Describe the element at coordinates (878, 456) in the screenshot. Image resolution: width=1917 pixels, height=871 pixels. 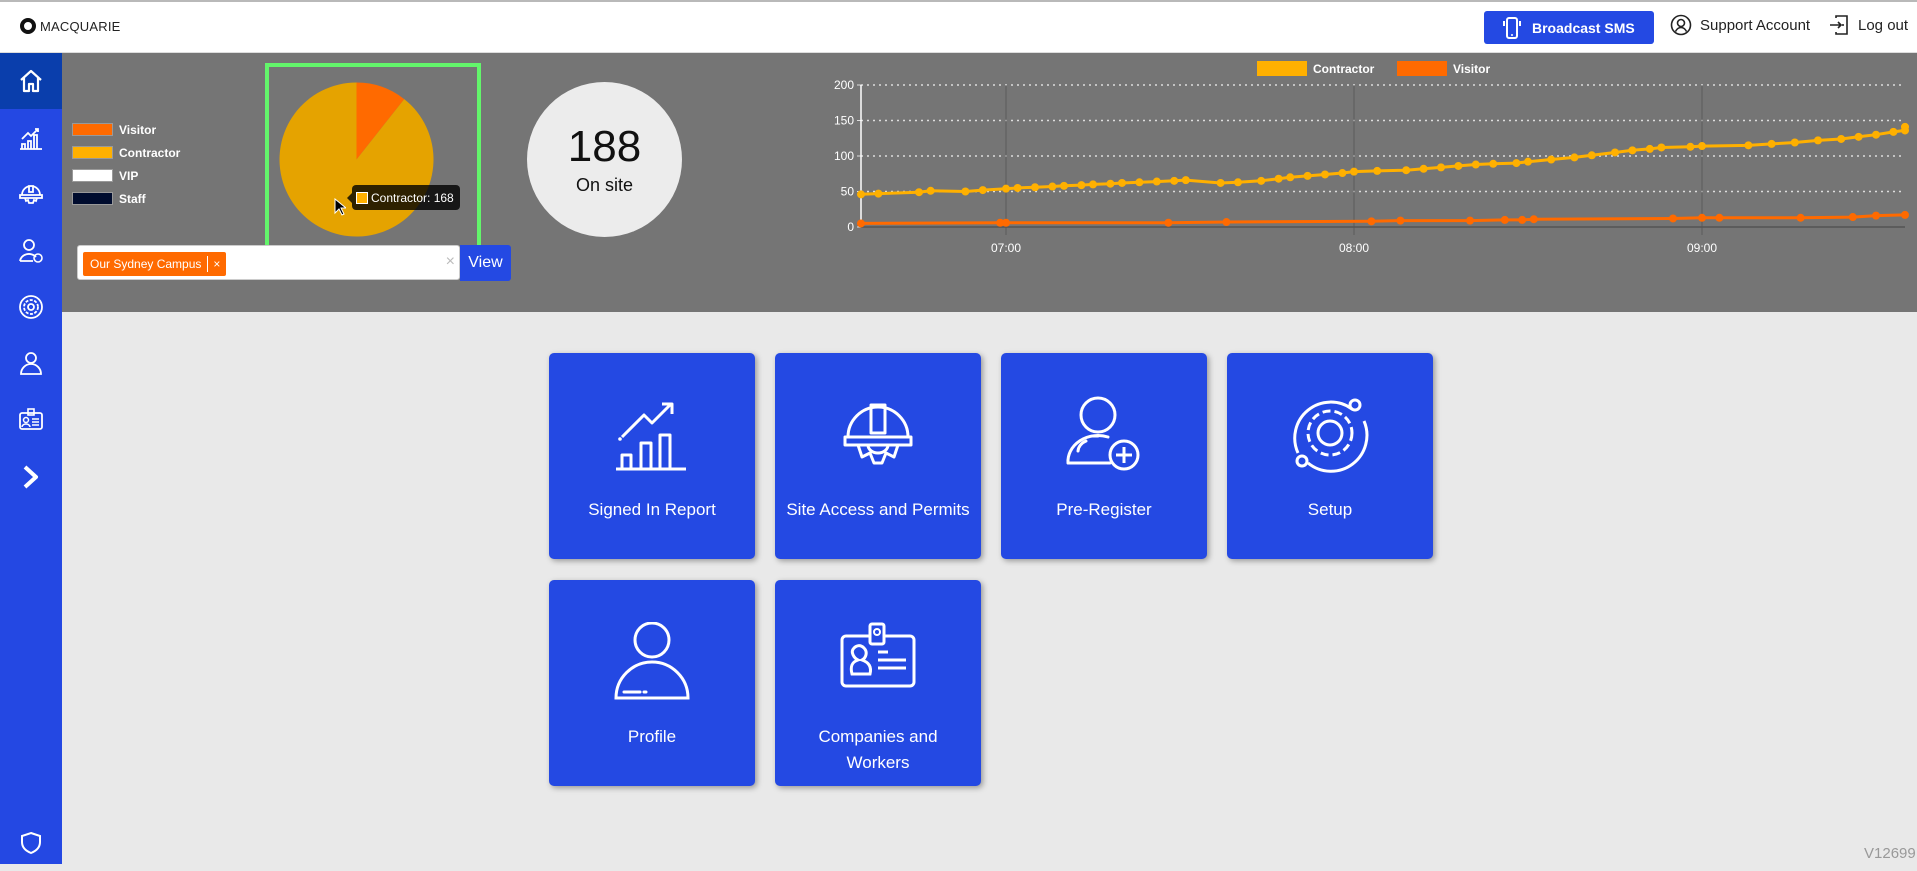
I see `tile-site-access-permits: Site Access and Permits` at that location.